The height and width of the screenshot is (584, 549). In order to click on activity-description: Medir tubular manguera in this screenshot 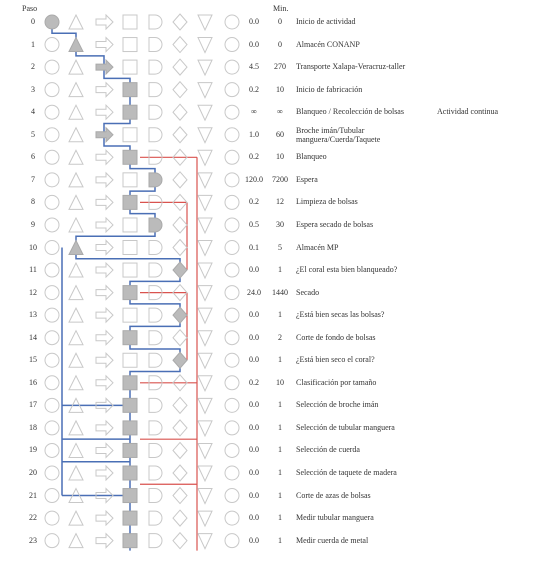, I will do `click(335, 518)`.